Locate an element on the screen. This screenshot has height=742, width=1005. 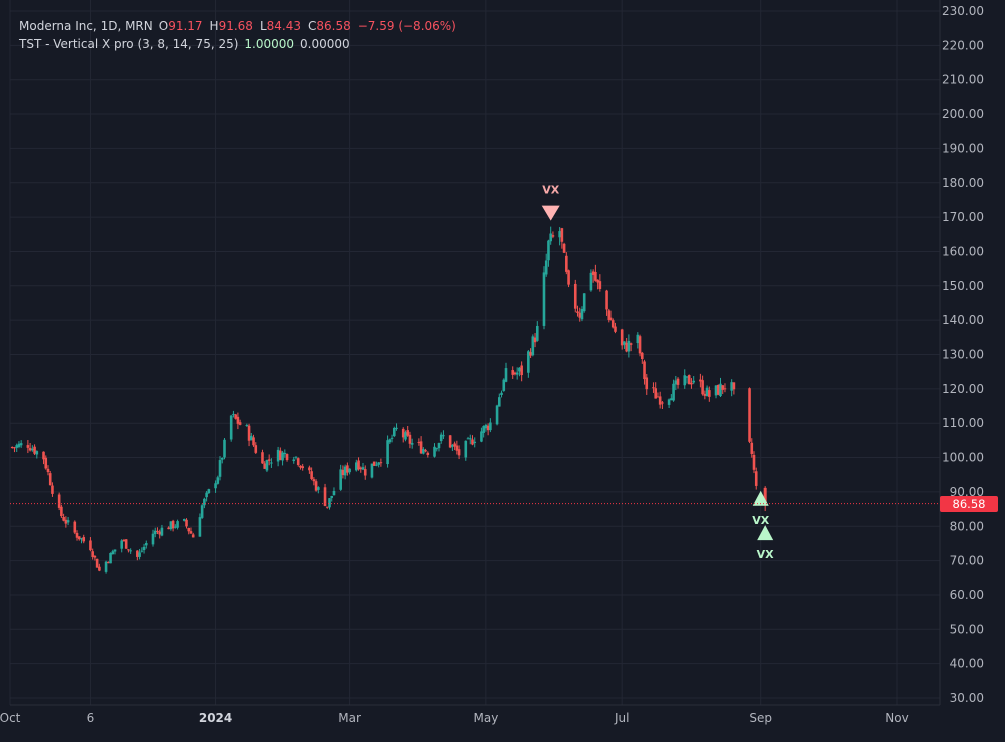
time-axis: Oct 6 2024 Mar May Jul Sep Nov is located at coordinates (454, 718).